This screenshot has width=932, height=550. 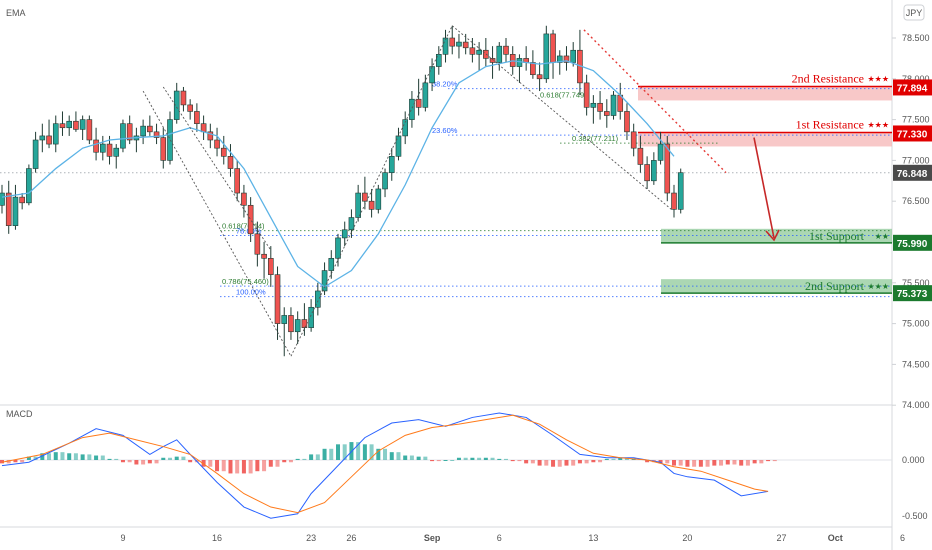 I want to click on pattern-line, so click(x=217, y=168).